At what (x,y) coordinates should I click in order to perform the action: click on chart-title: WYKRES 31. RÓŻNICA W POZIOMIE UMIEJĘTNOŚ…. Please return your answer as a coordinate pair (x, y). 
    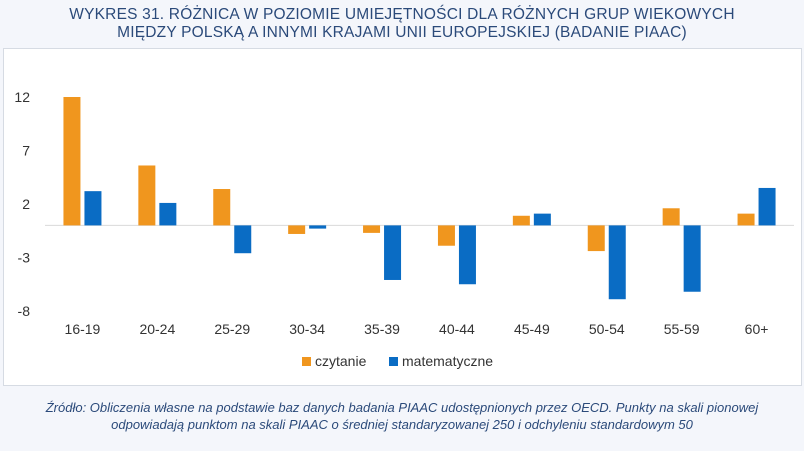
    Looking at the image, I should click on (402, 24).